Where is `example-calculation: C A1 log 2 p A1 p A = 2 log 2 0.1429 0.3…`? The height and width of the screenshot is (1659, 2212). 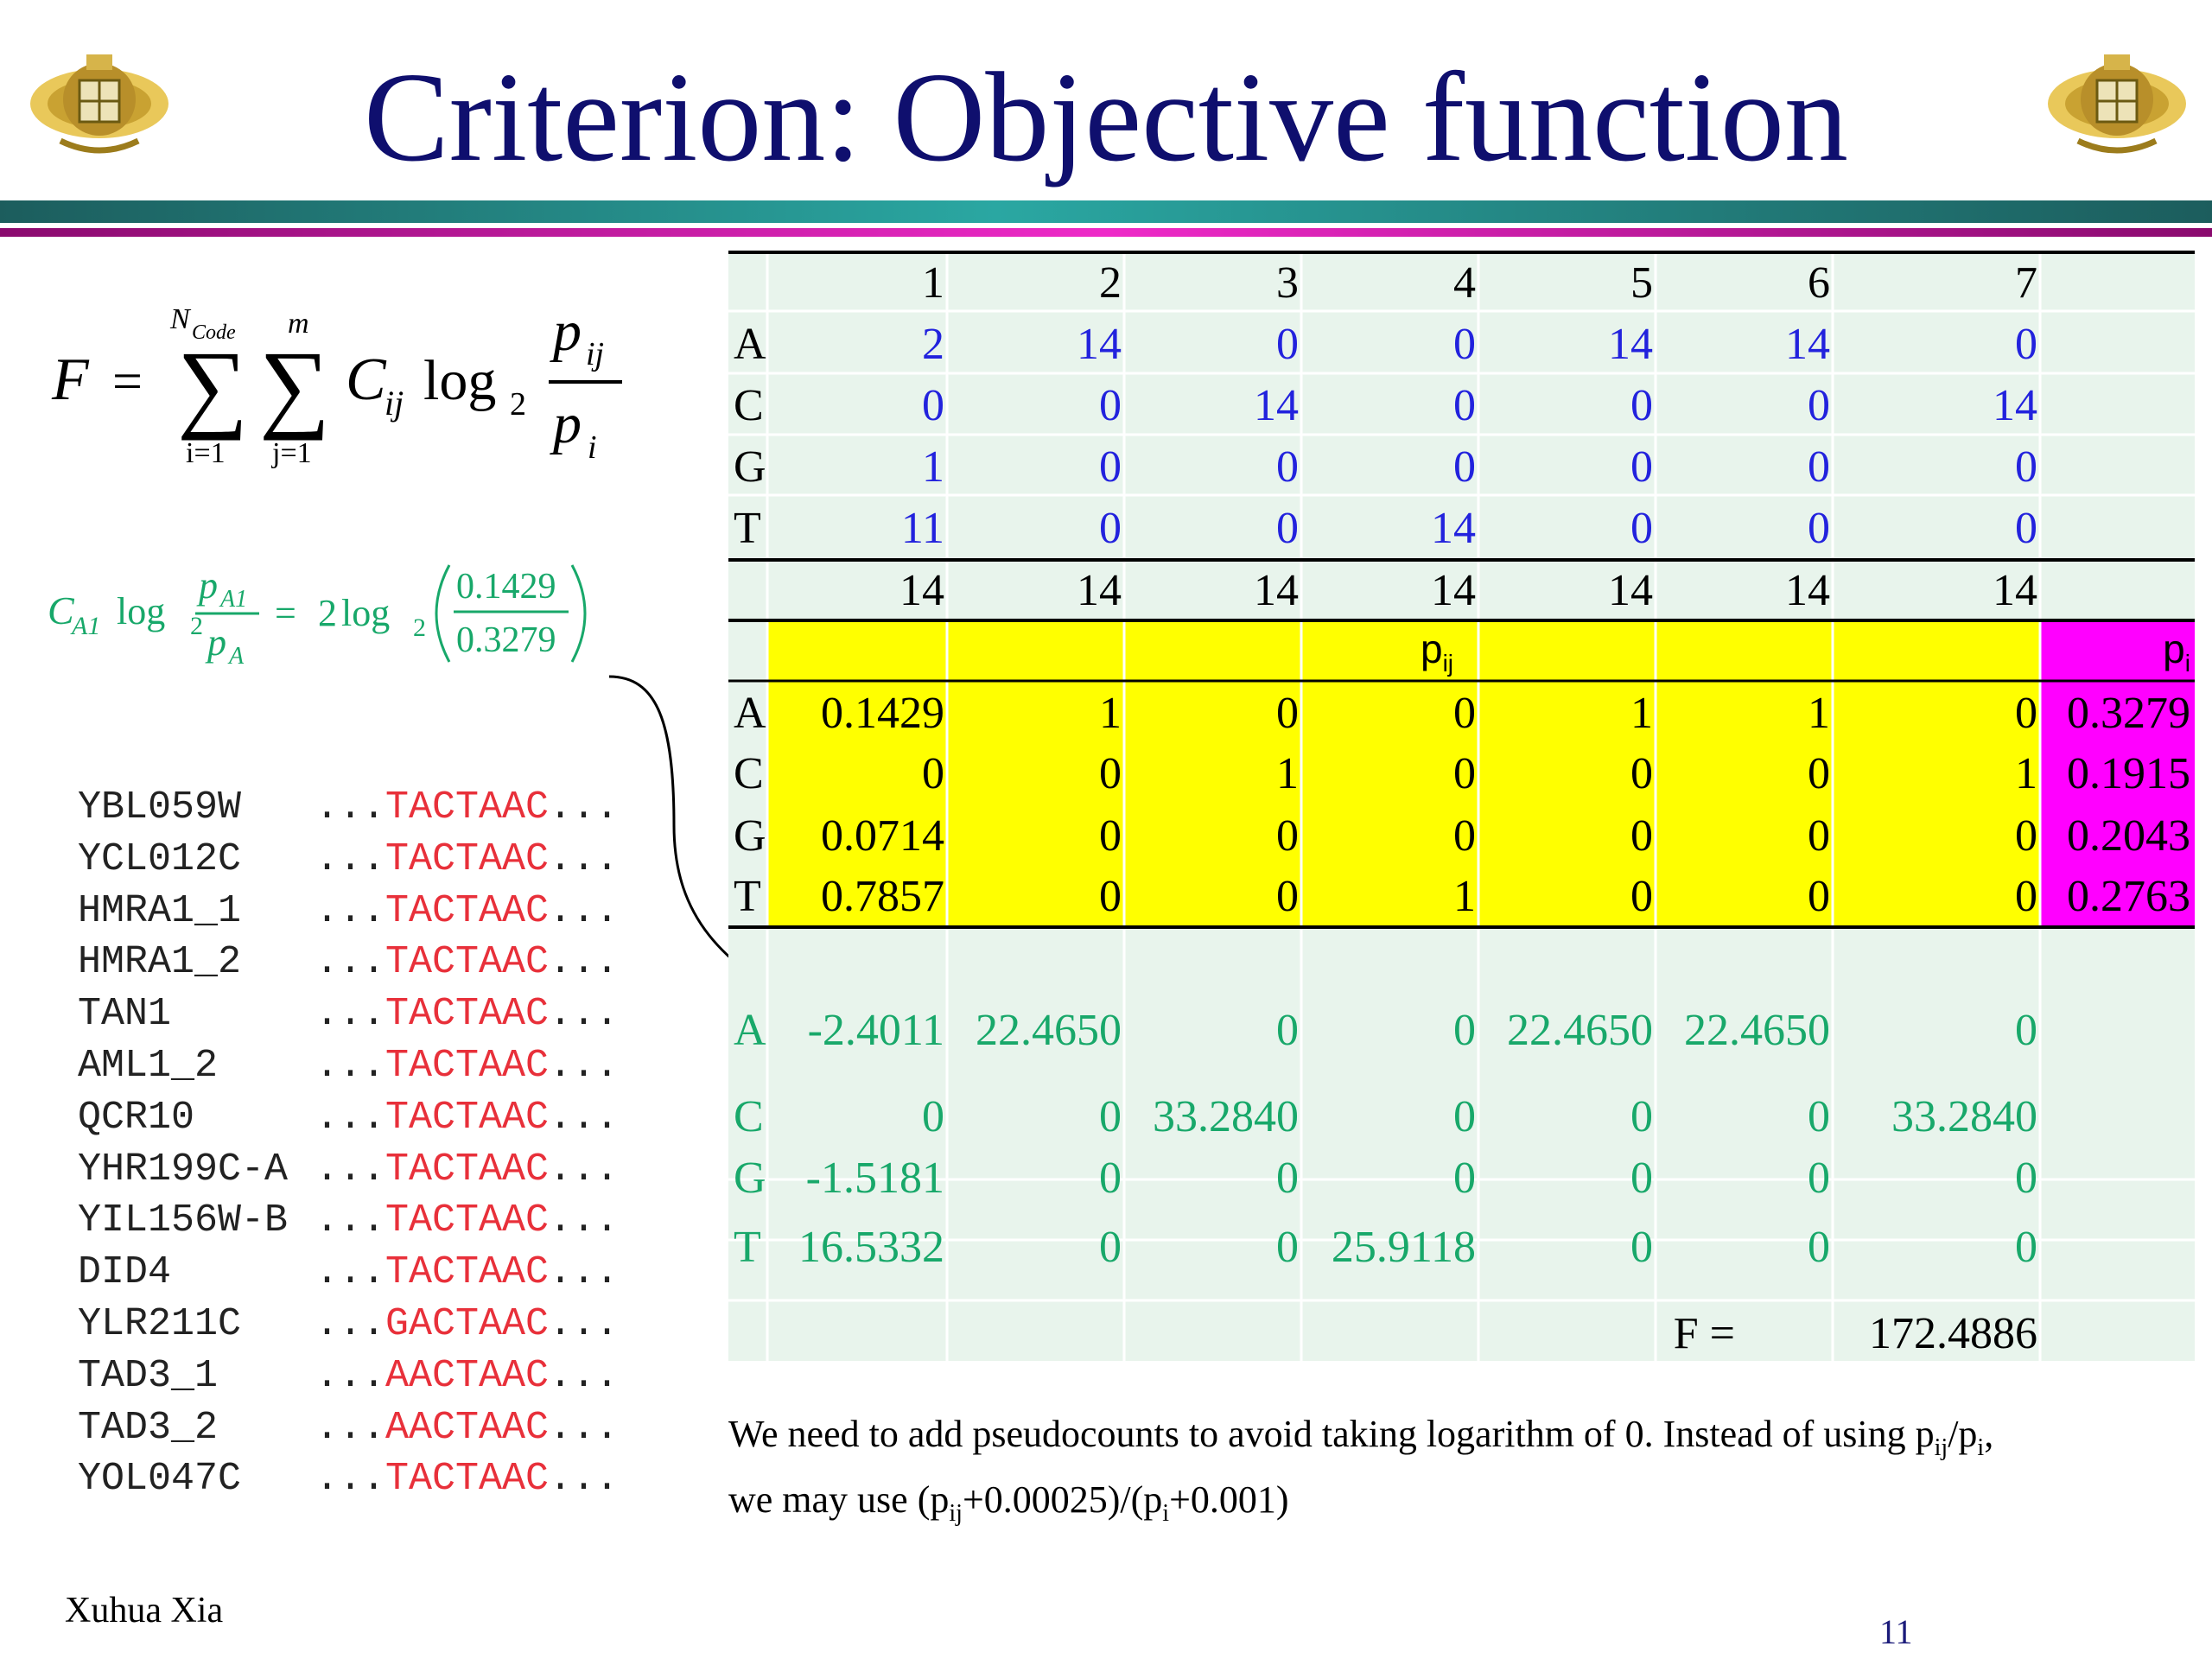 example-calculation: C A1 log 2 p A1 p A = 2 log 2 0.1429 0.3… is located at coordinates (317, 617).